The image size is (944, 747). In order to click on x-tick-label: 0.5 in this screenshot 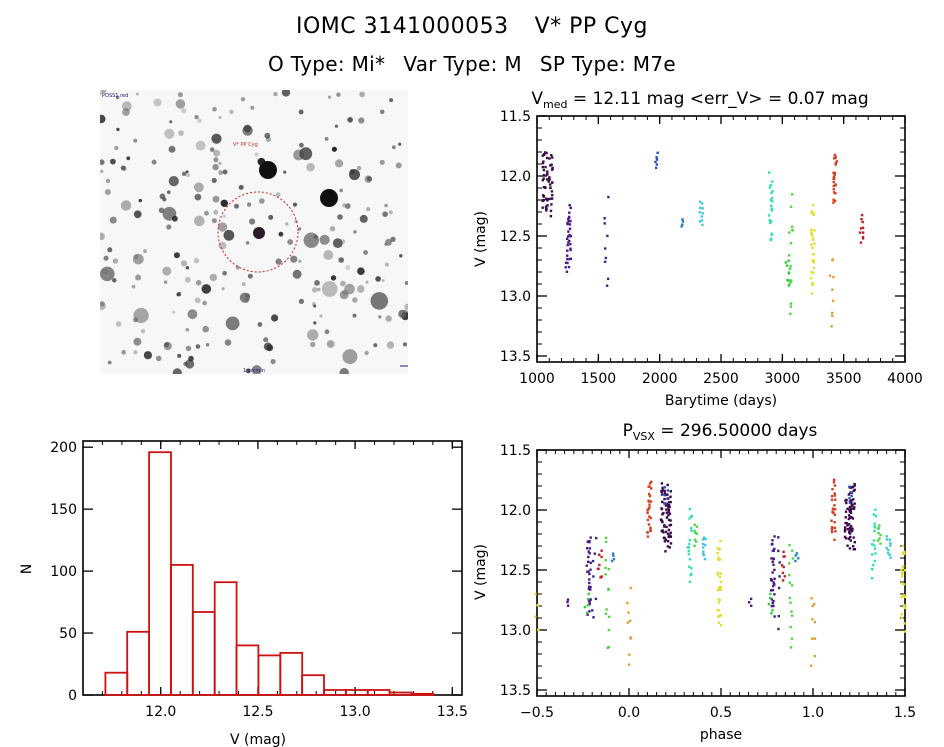, I will do `click(721, 713)`.